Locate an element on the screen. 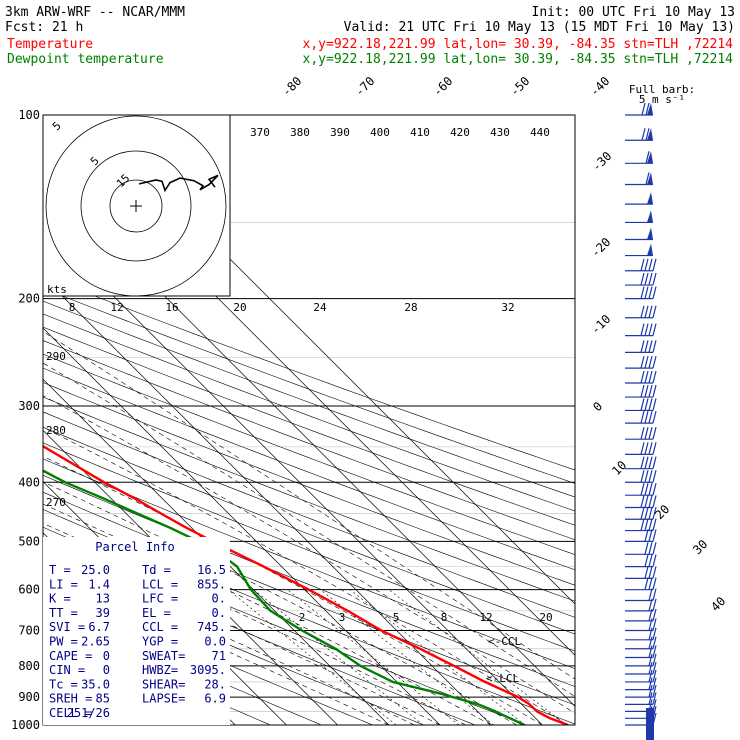 Image resolution: width=740 pixels, height=740 pixels. parcel-cell: CELL = is located at coordinates (70, 713).